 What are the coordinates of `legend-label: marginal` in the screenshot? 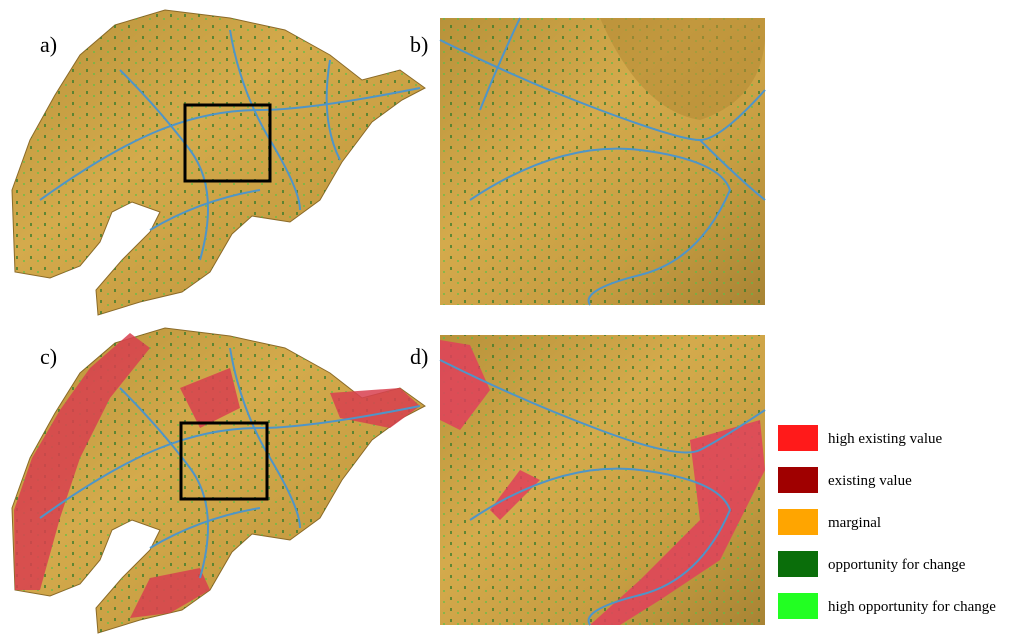 It's located at (854, 523).